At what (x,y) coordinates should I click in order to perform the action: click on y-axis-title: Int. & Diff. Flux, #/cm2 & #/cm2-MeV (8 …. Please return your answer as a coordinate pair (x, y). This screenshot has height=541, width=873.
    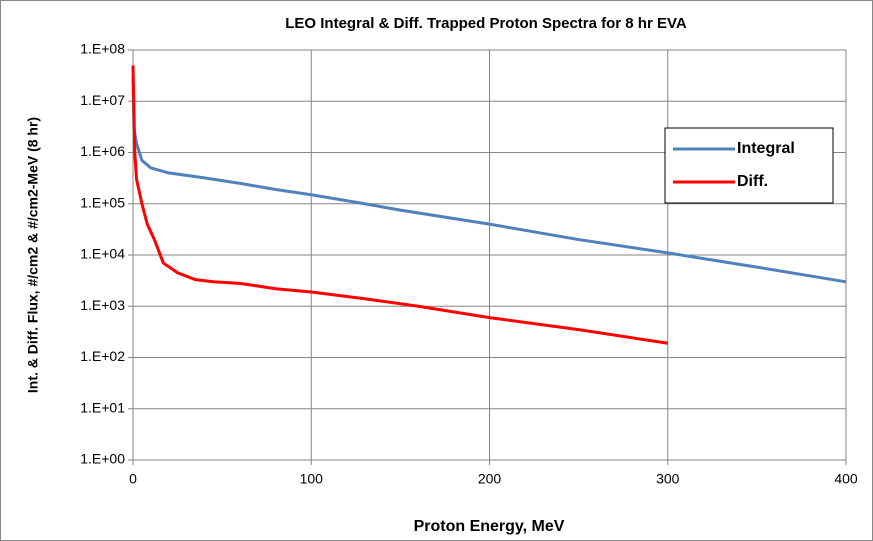
    Looking at the image, I should click on (33, 255).